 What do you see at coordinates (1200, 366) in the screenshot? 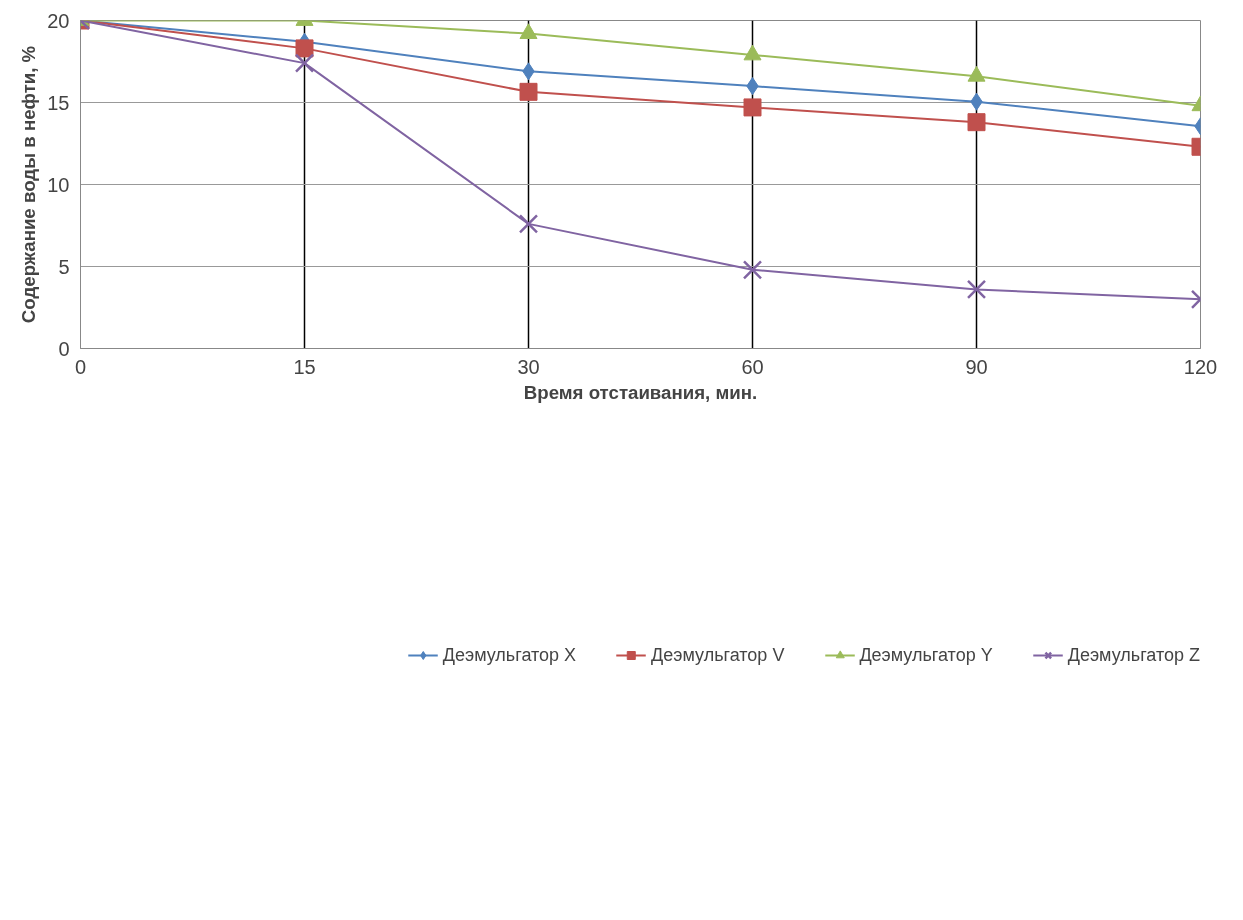
I see `x-tick-label: 120` at bounding box center [1200, 366].